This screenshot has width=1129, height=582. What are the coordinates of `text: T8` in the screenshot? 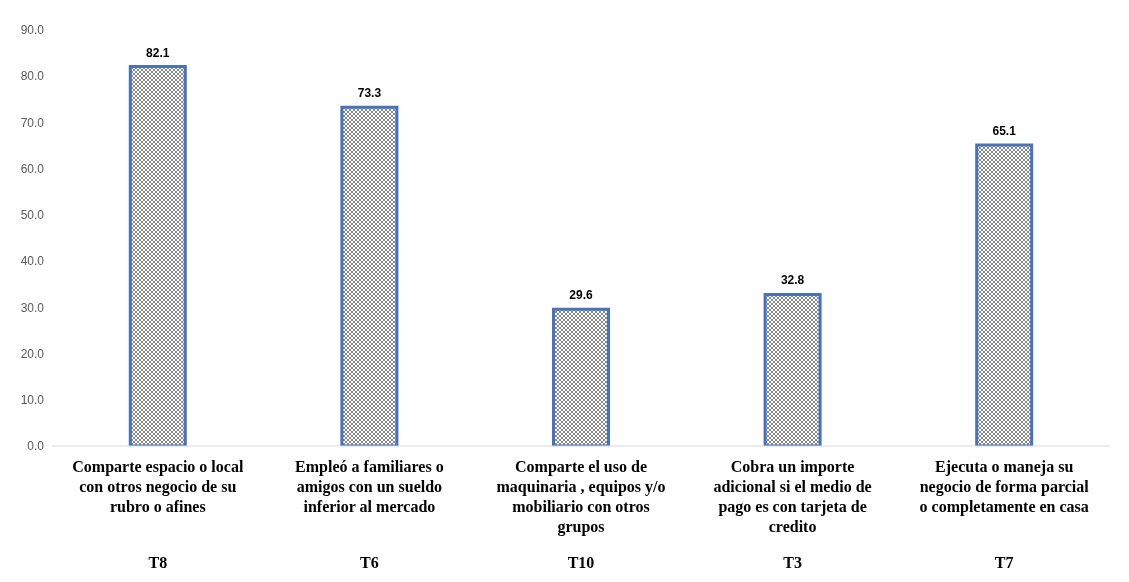 It's located at (158, 562).